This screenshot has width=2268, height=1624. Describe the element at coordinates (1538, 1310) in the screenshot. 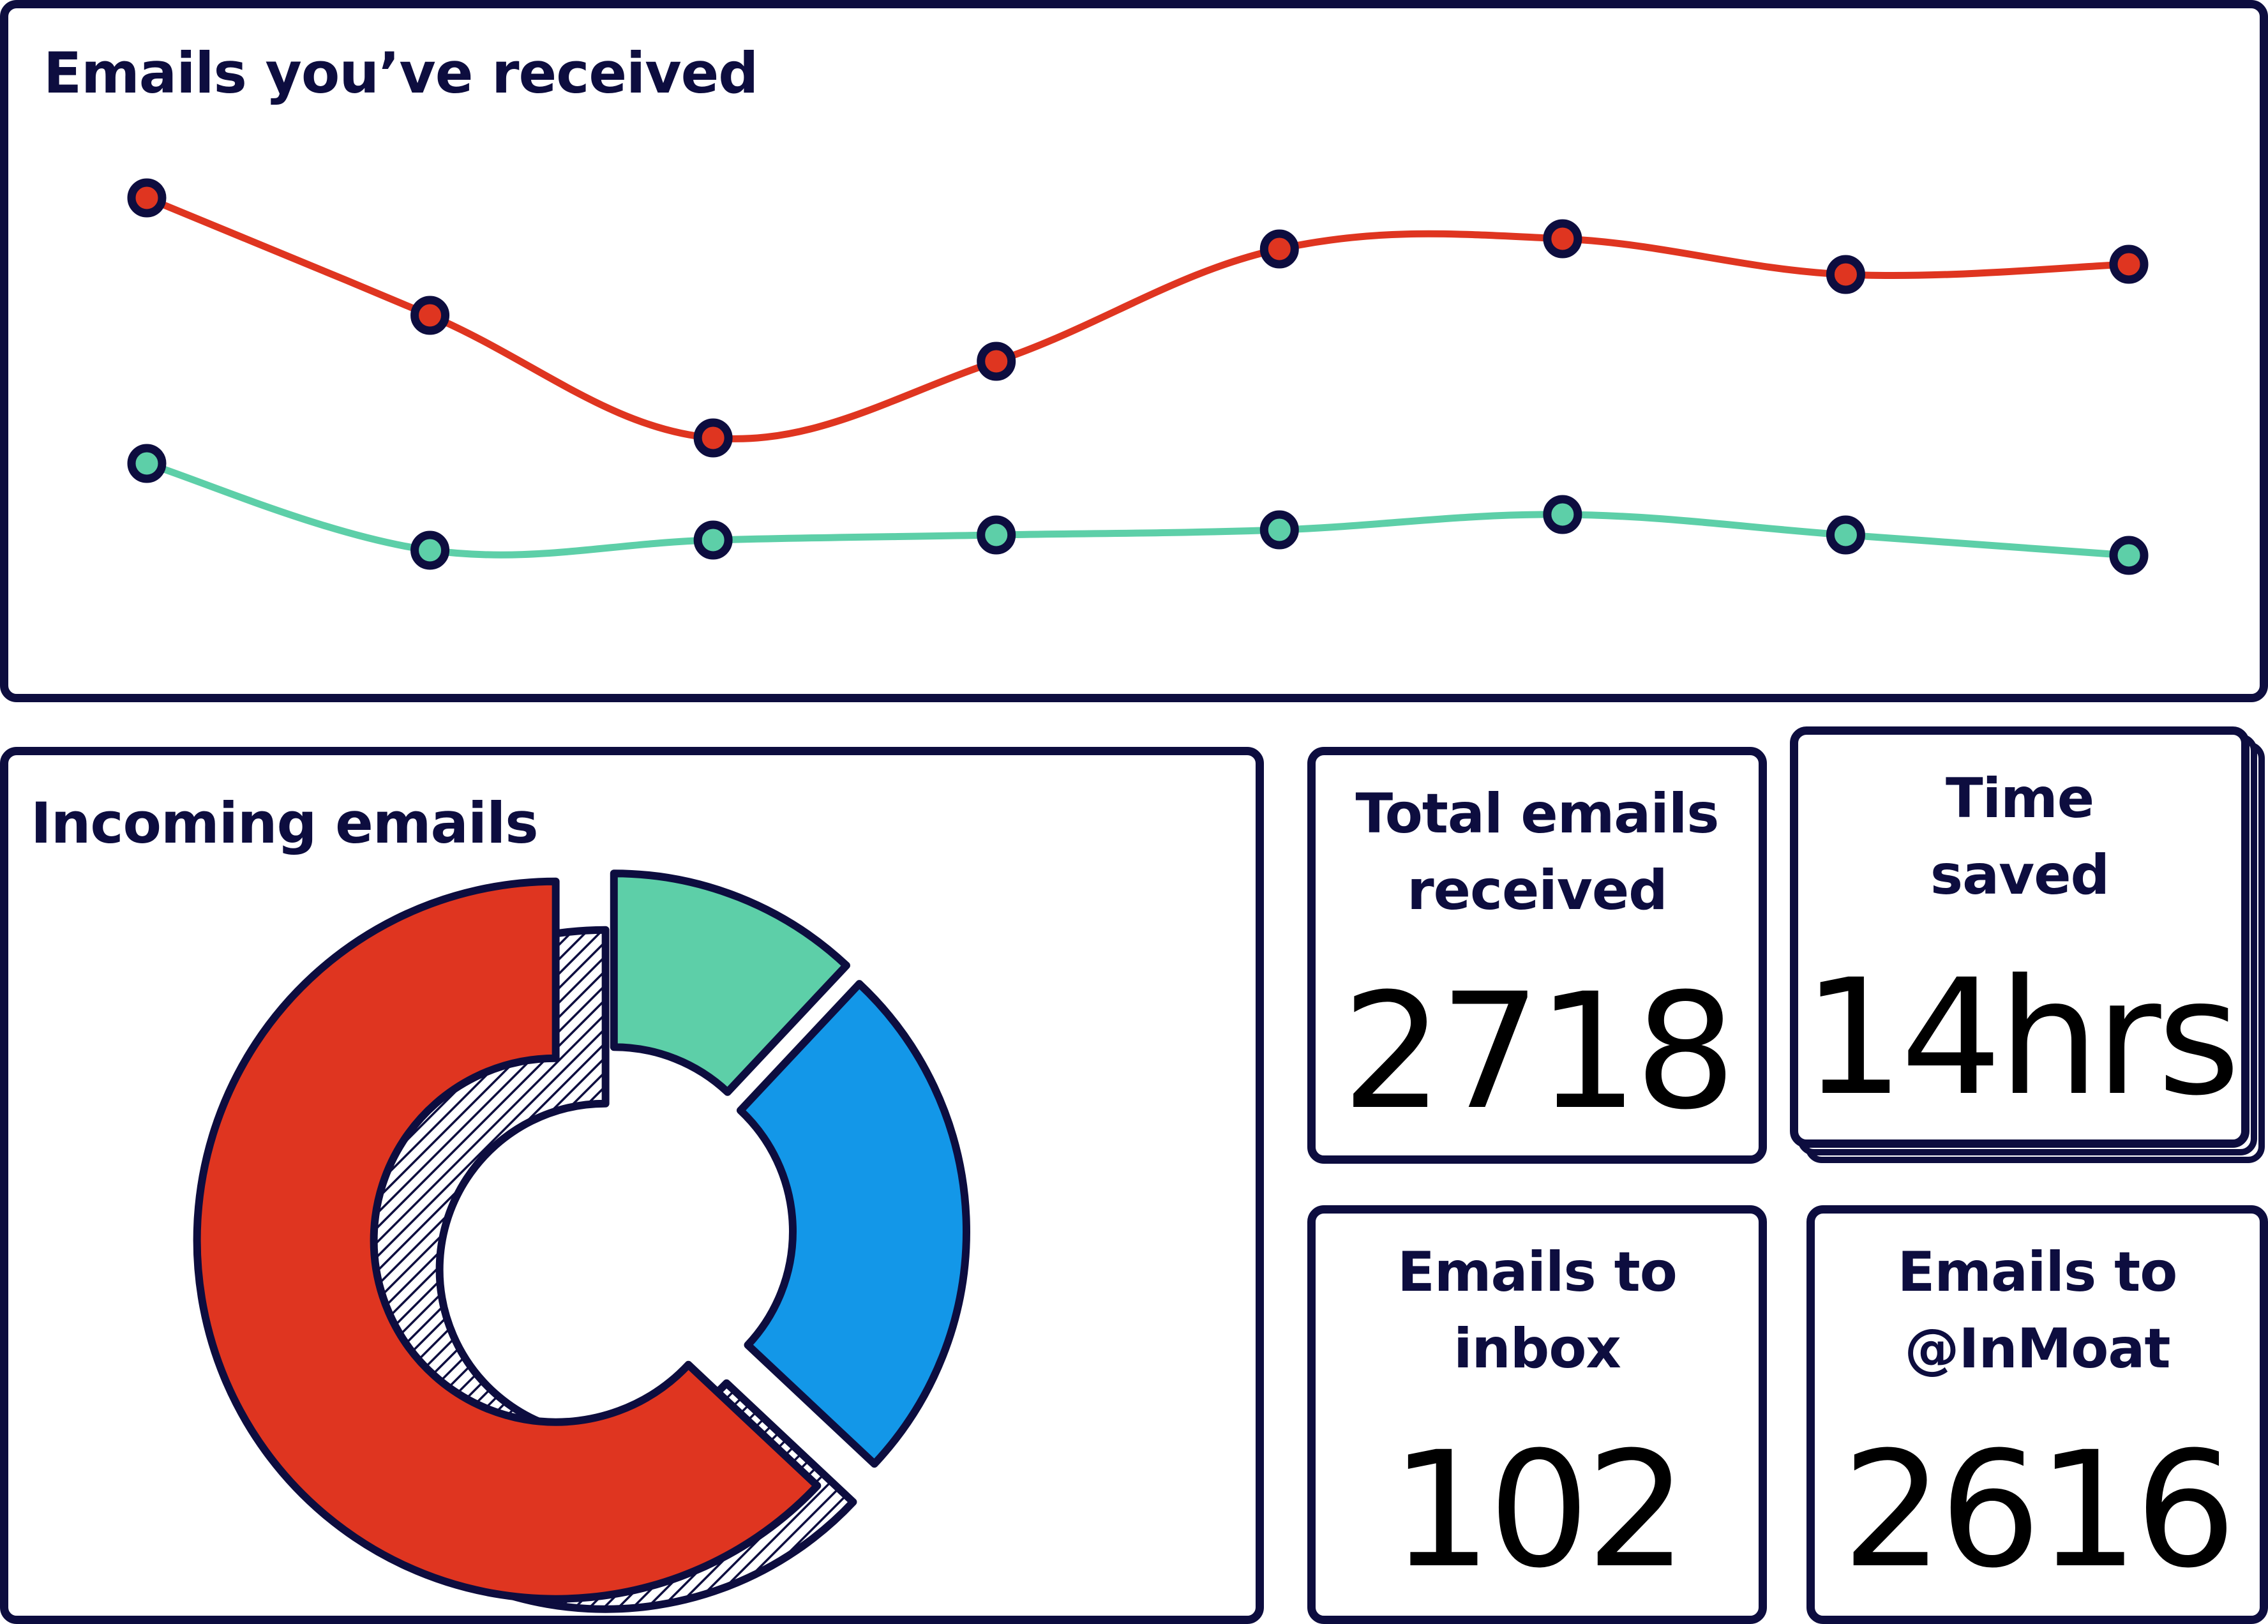

I see `stat-card-label: Emails to inbox` at that location.